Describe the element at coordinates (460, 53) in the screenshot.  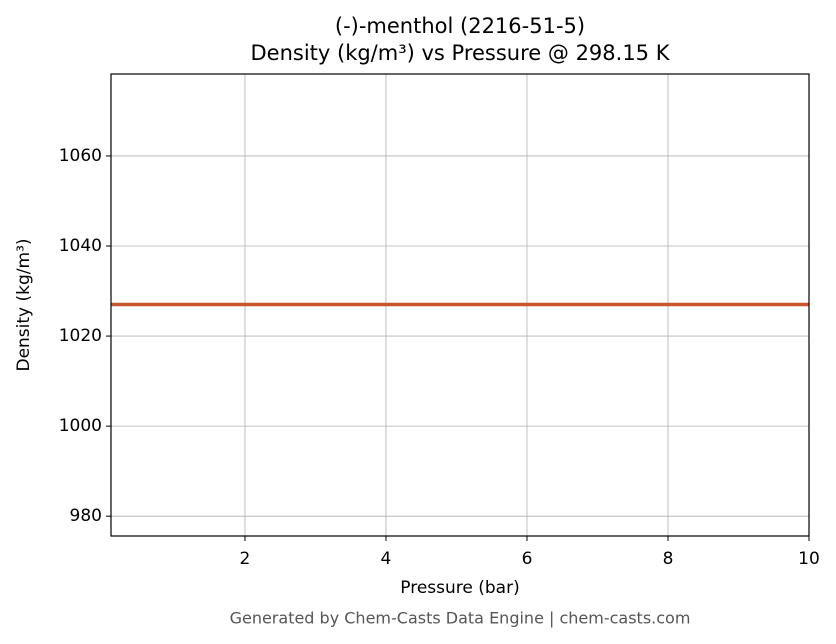
I see `chart-subtitle: Density (kg/m³) vs Pressure @ 298.15 K` at that location.